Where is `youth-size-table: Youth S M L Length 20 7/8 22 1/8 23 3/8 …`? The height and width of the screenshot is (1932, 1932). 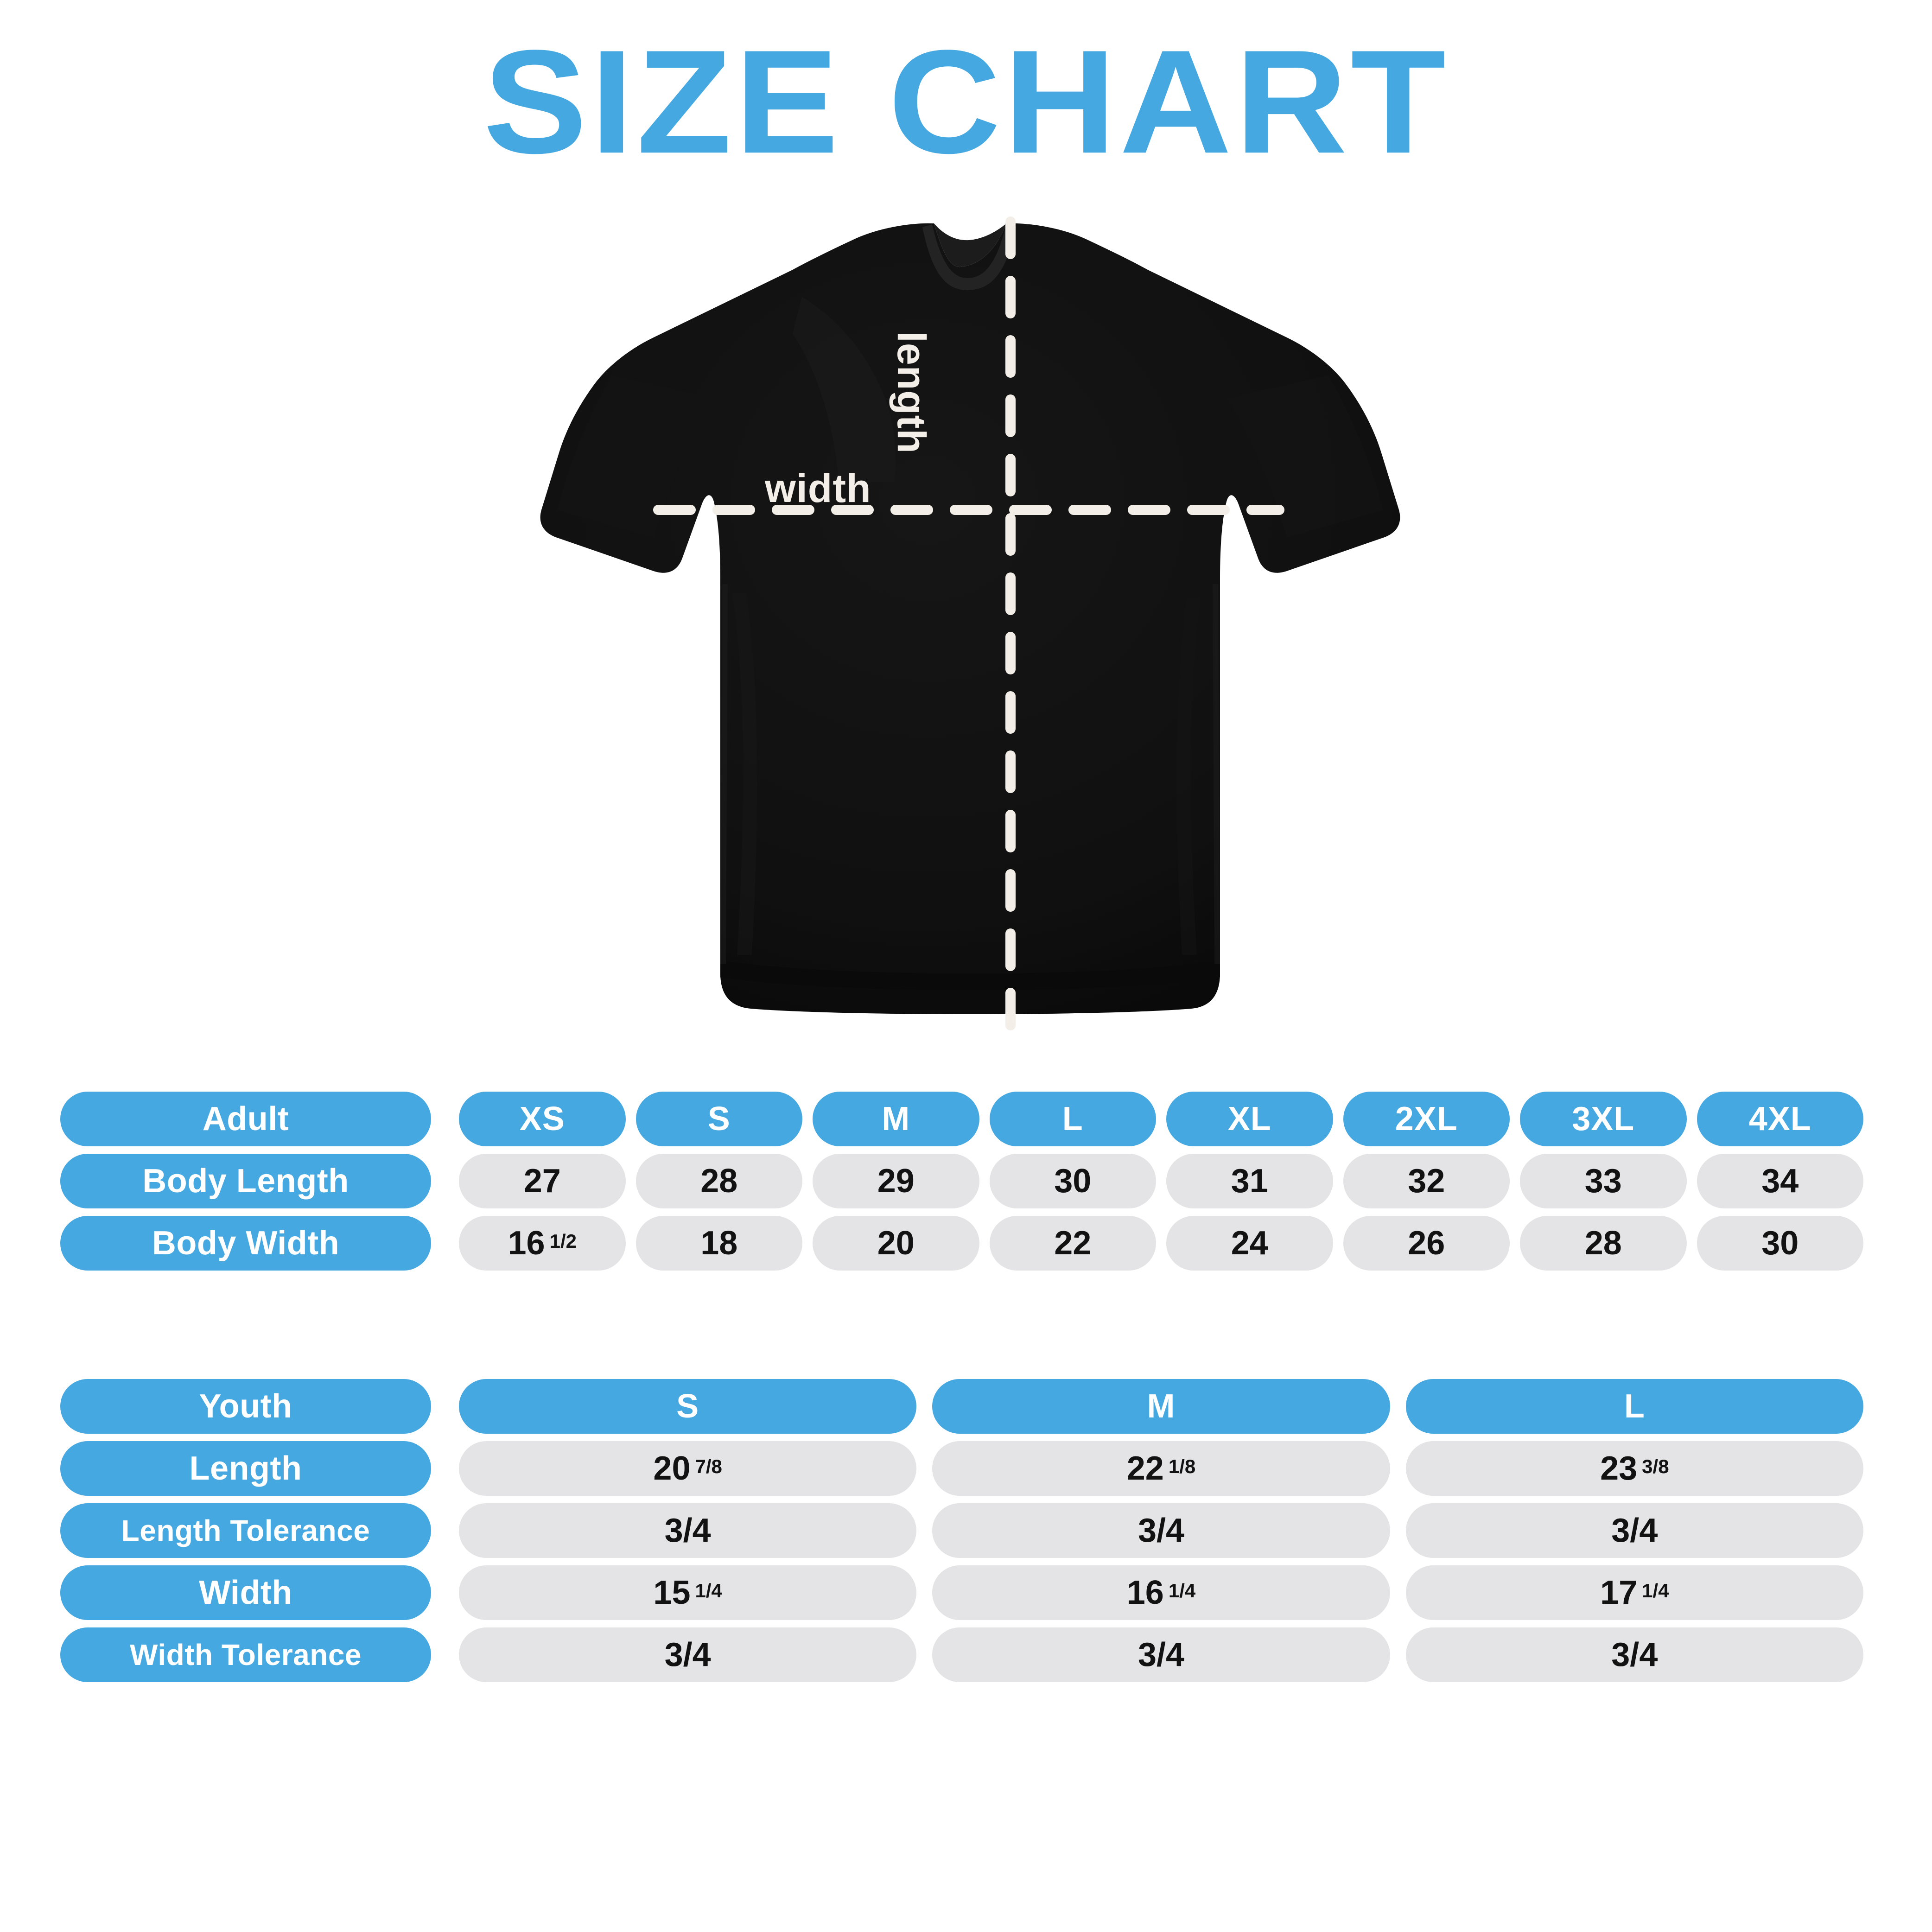
youth-size-table: Youth S M L Length 20 7/8 22 1/8 23 3/8 … is located at coordinates (961, 1530).